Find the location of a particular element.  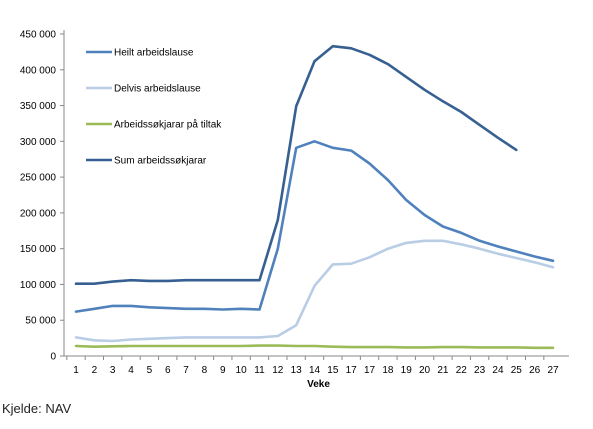

x-tick-label: 26 is located at coordinates (535, 370).